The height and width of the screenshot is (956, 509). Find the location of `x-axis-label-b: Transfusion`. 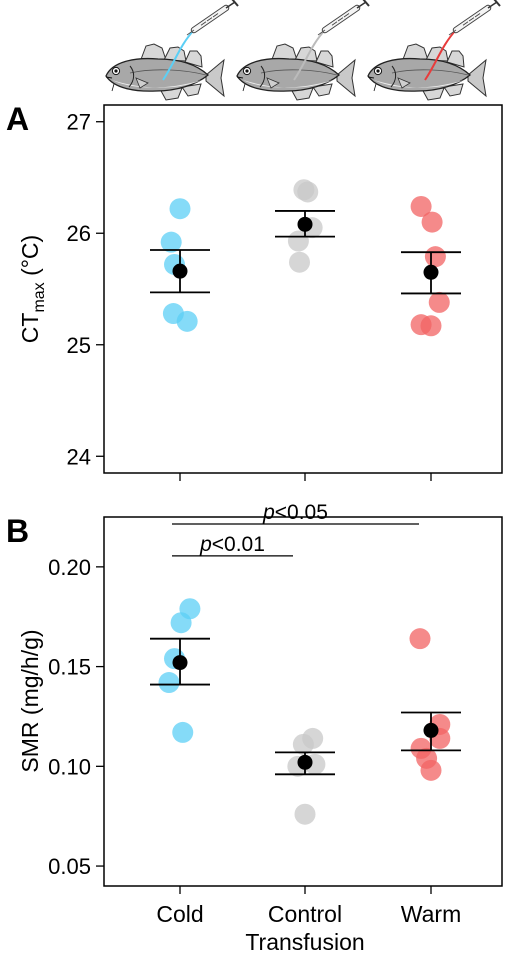

x-axis-label-b: Transfusion is located at coordinates (304, 942).